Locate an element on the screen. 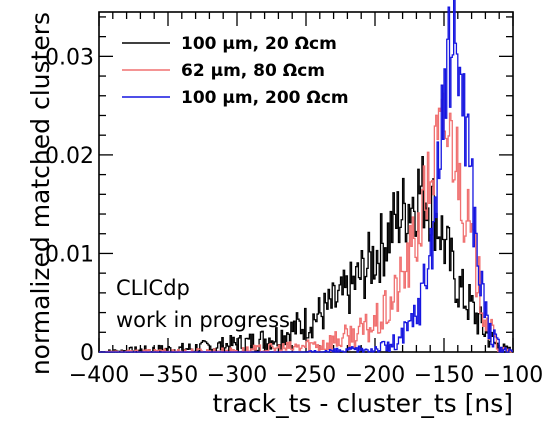 This screenshot has height=421, width=545. y-tick-label: 0 is located at coordinates (87, 353).